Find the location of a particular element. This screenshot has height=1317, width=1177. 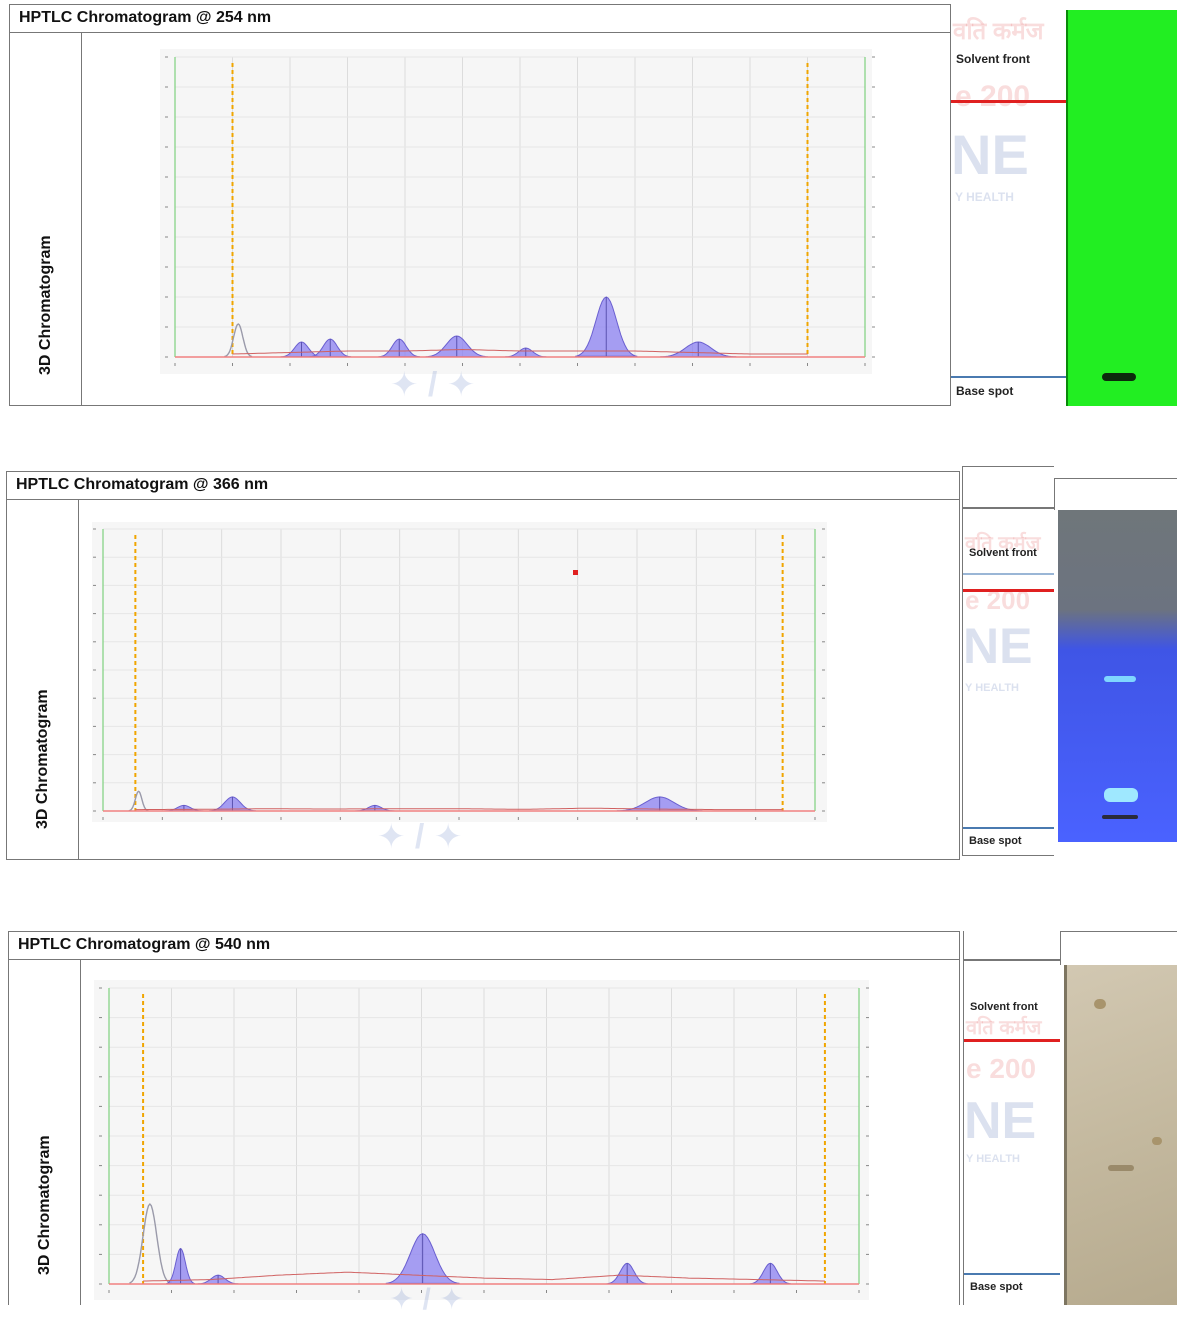

solvent-divider-line is located at coordinates (1008, 574).